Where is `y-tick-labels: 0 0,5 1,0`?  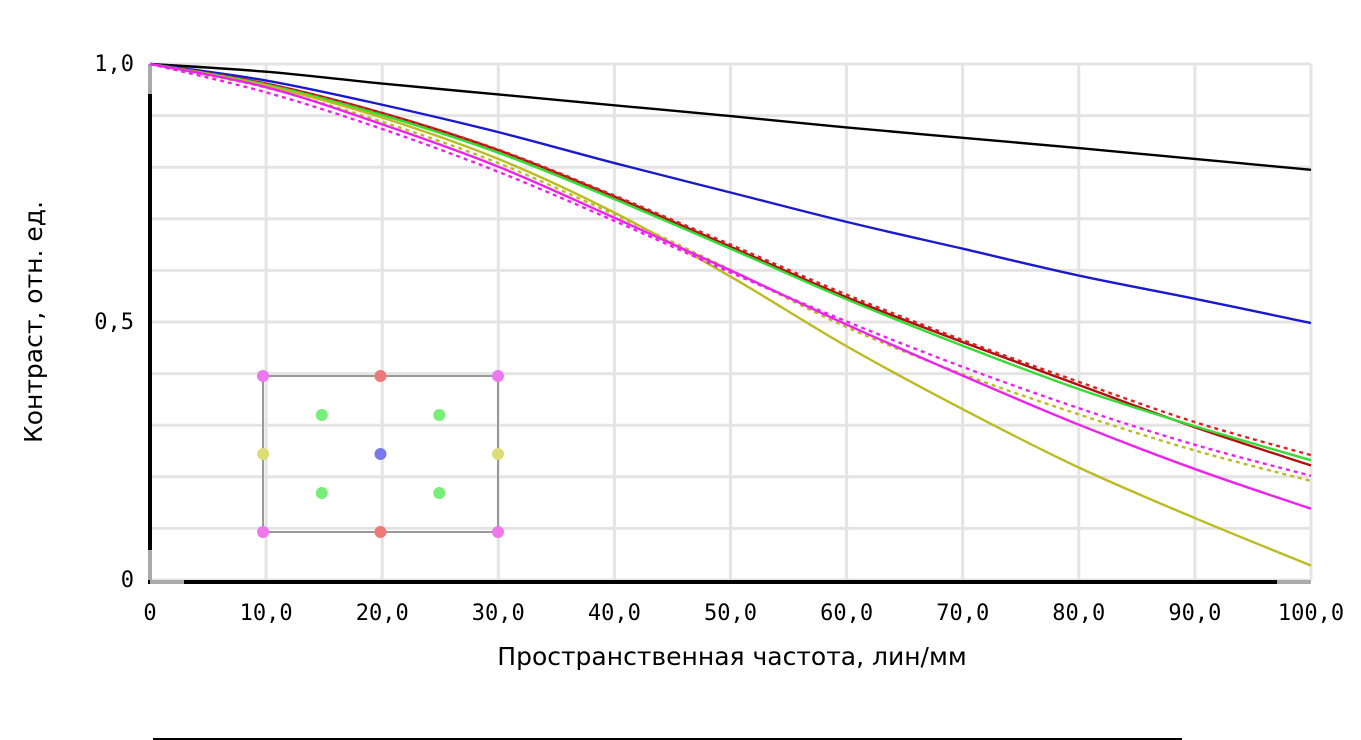
y-tick-labels: 0 0,5 1,0 is located at coordinates (114, 322).